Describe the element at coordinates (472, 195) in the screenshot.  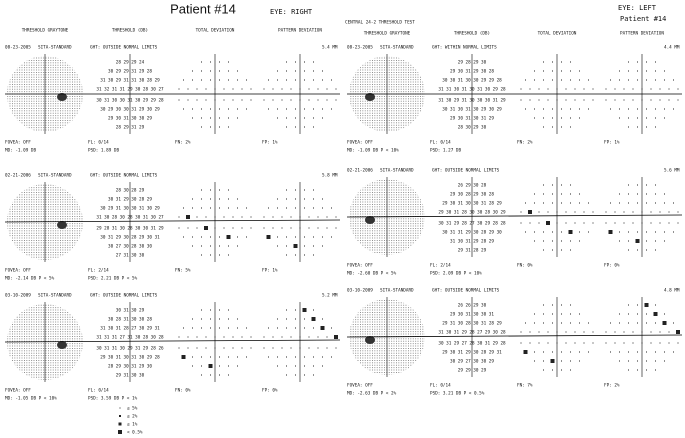
I see `threshold-row: 29 30 28 29 30 28` at that location.